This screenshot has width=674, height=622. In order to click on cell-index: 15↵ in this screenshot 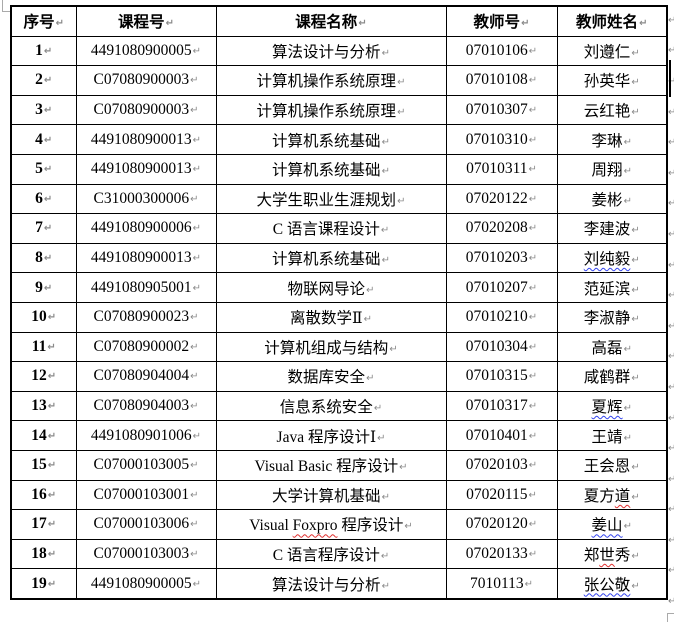, I will do `click(43, 465)`.